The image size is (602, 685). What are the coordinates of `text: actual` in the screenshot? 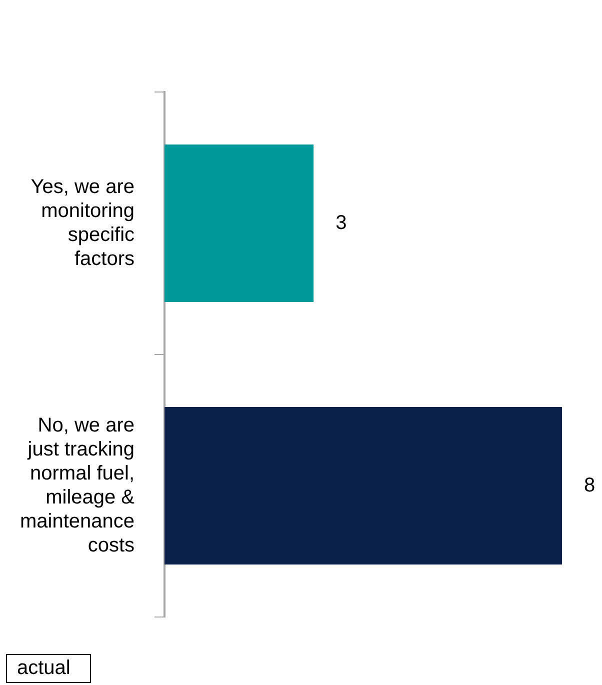 It's located at (49, 668).